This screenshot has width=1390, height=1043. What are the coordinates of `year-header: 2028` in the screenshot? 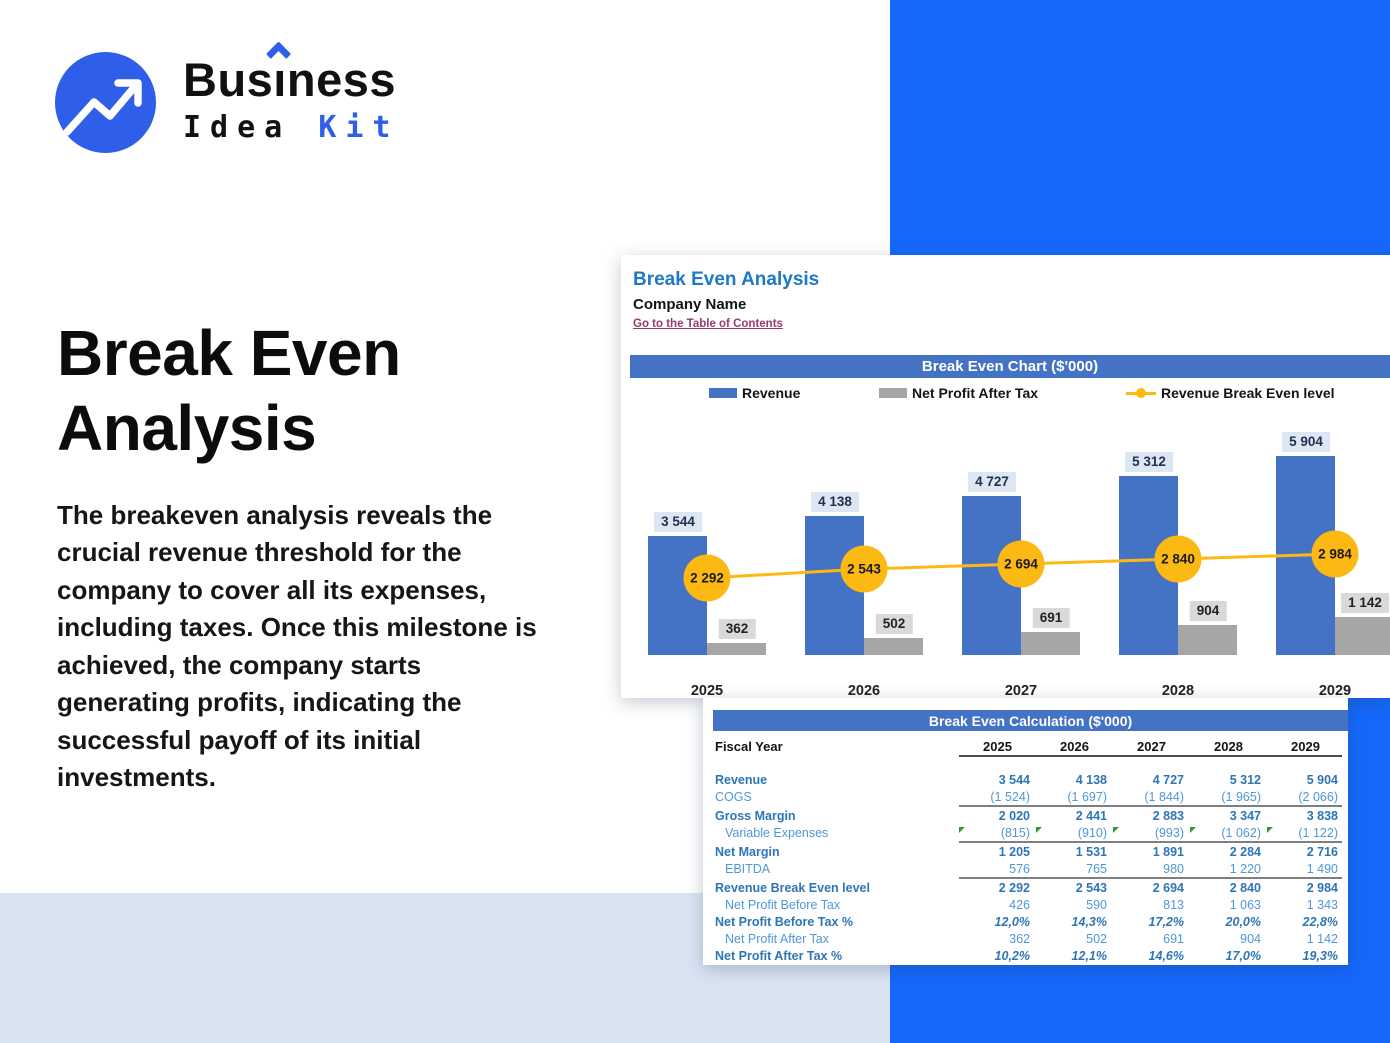 It's located at (1228, 746).